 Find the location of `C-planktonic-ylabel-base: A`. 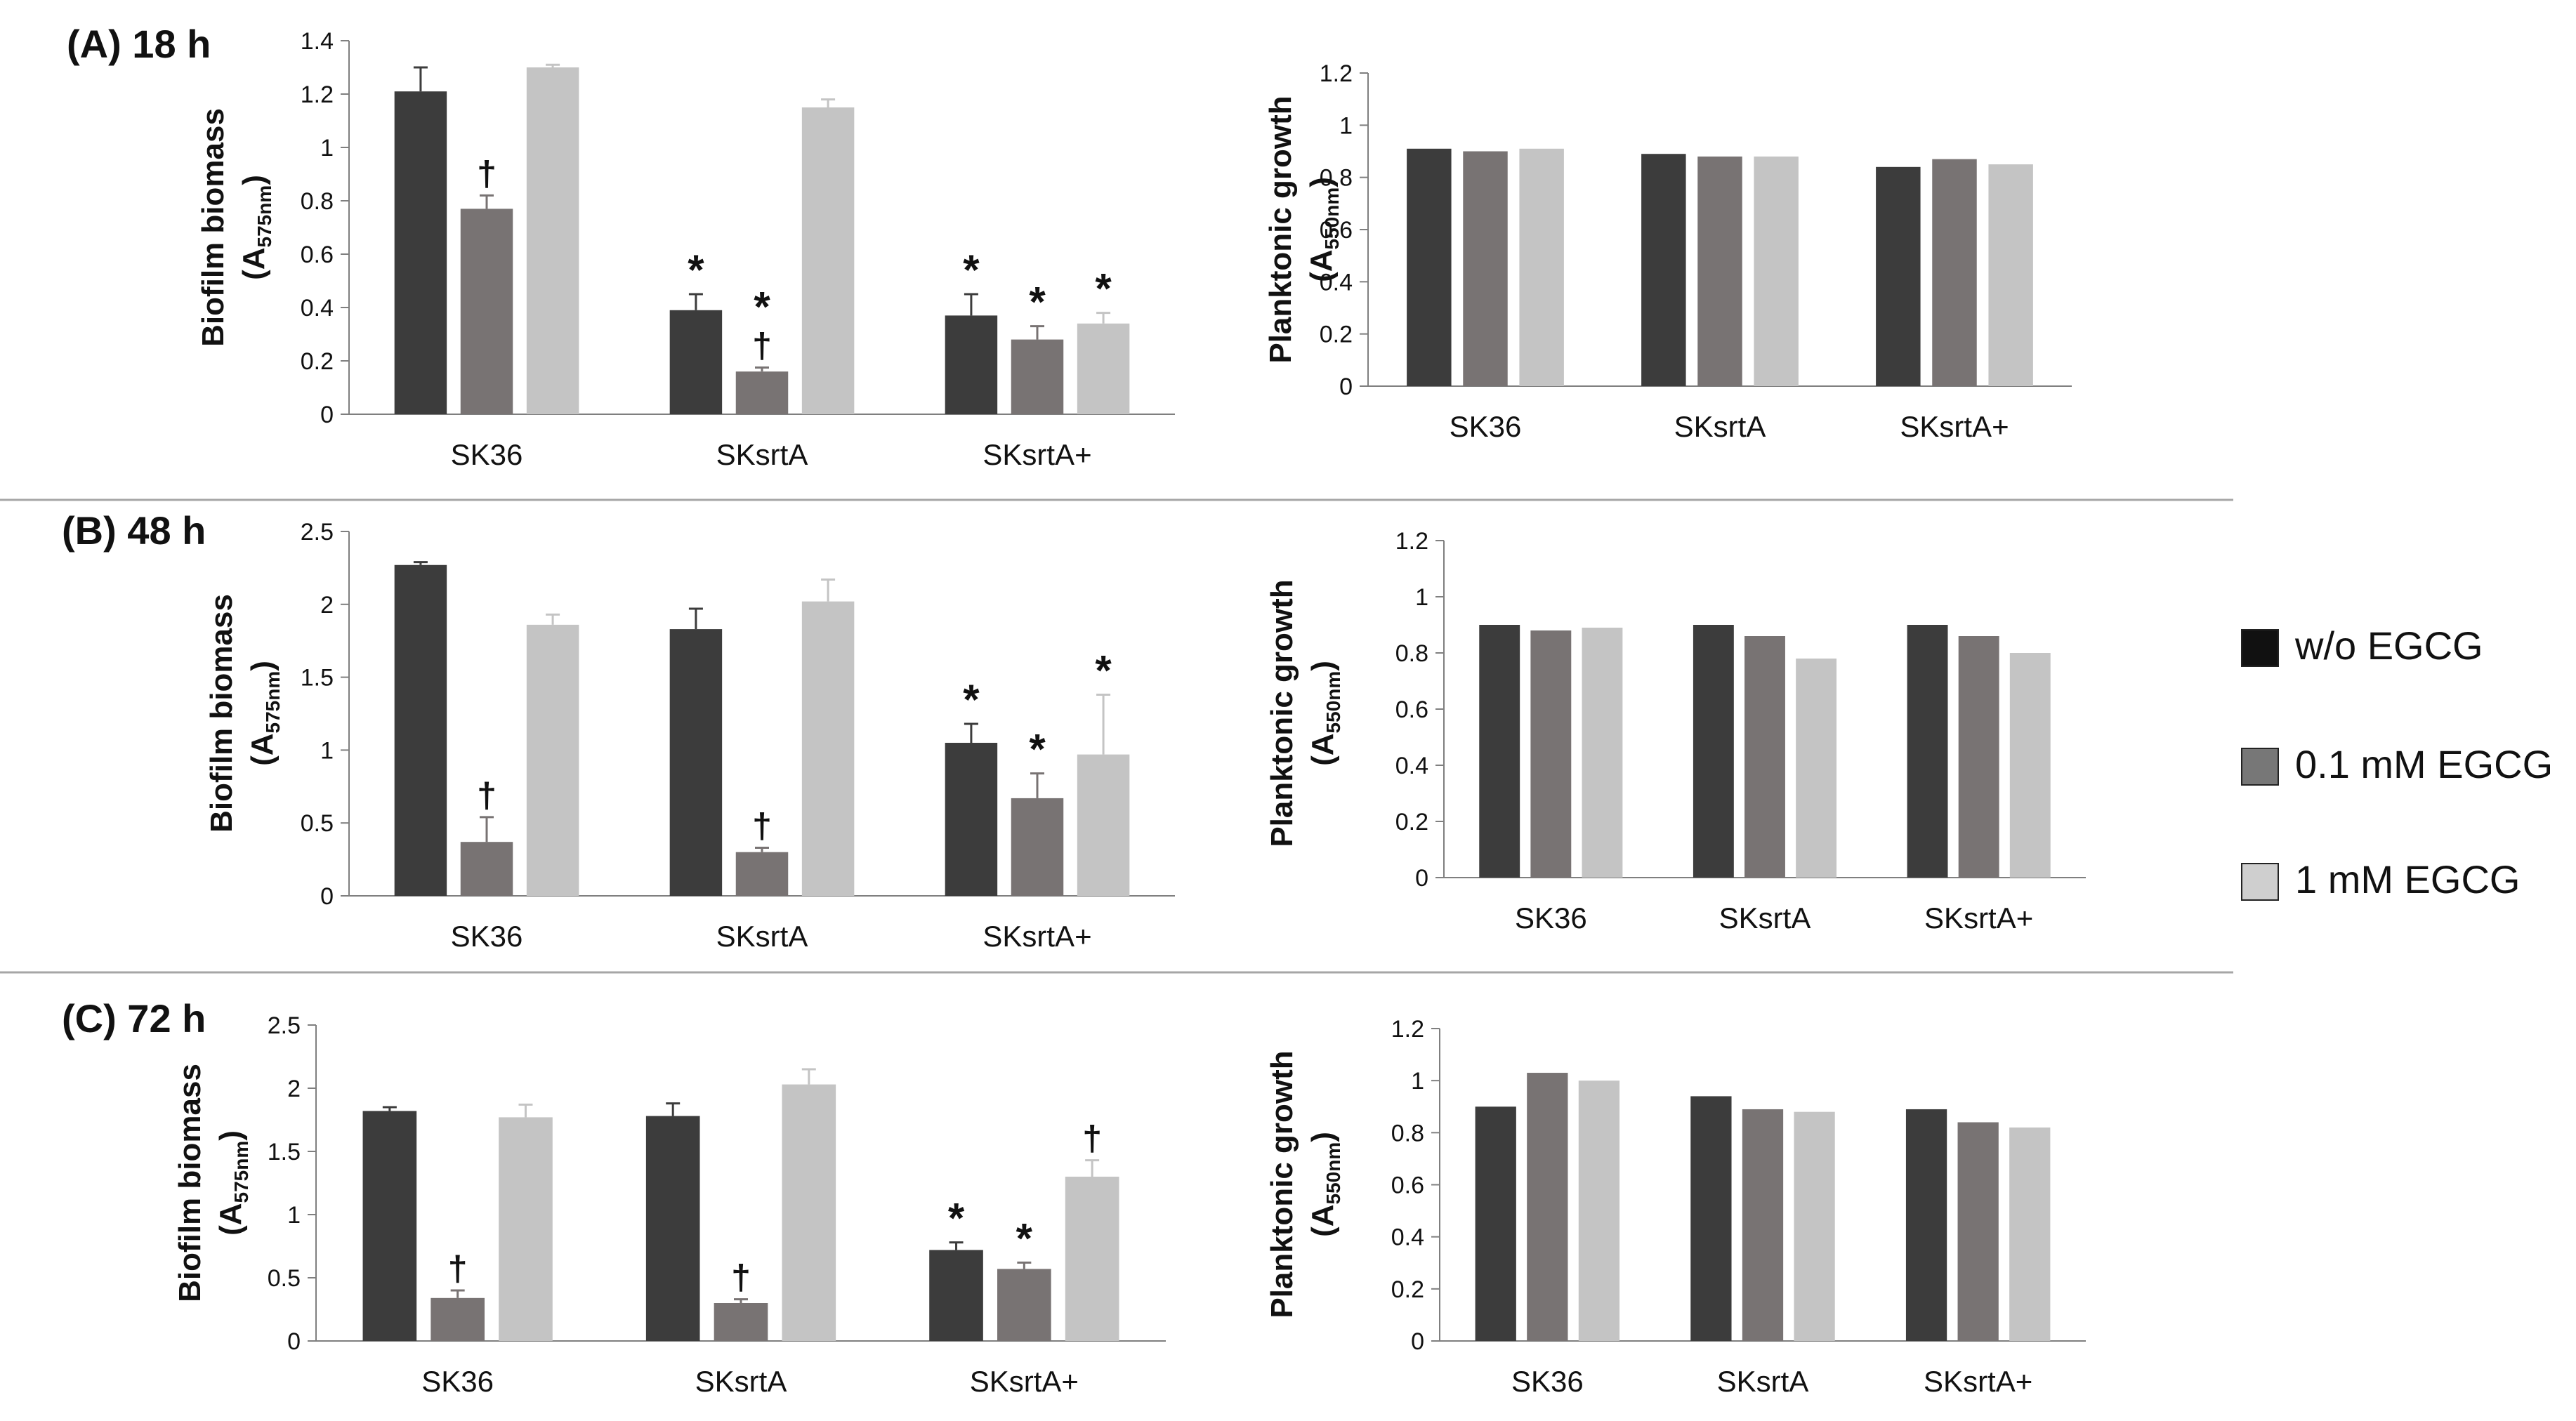

C-planktonic-ylabel-base: A is located at coordinates (1323, 1215).